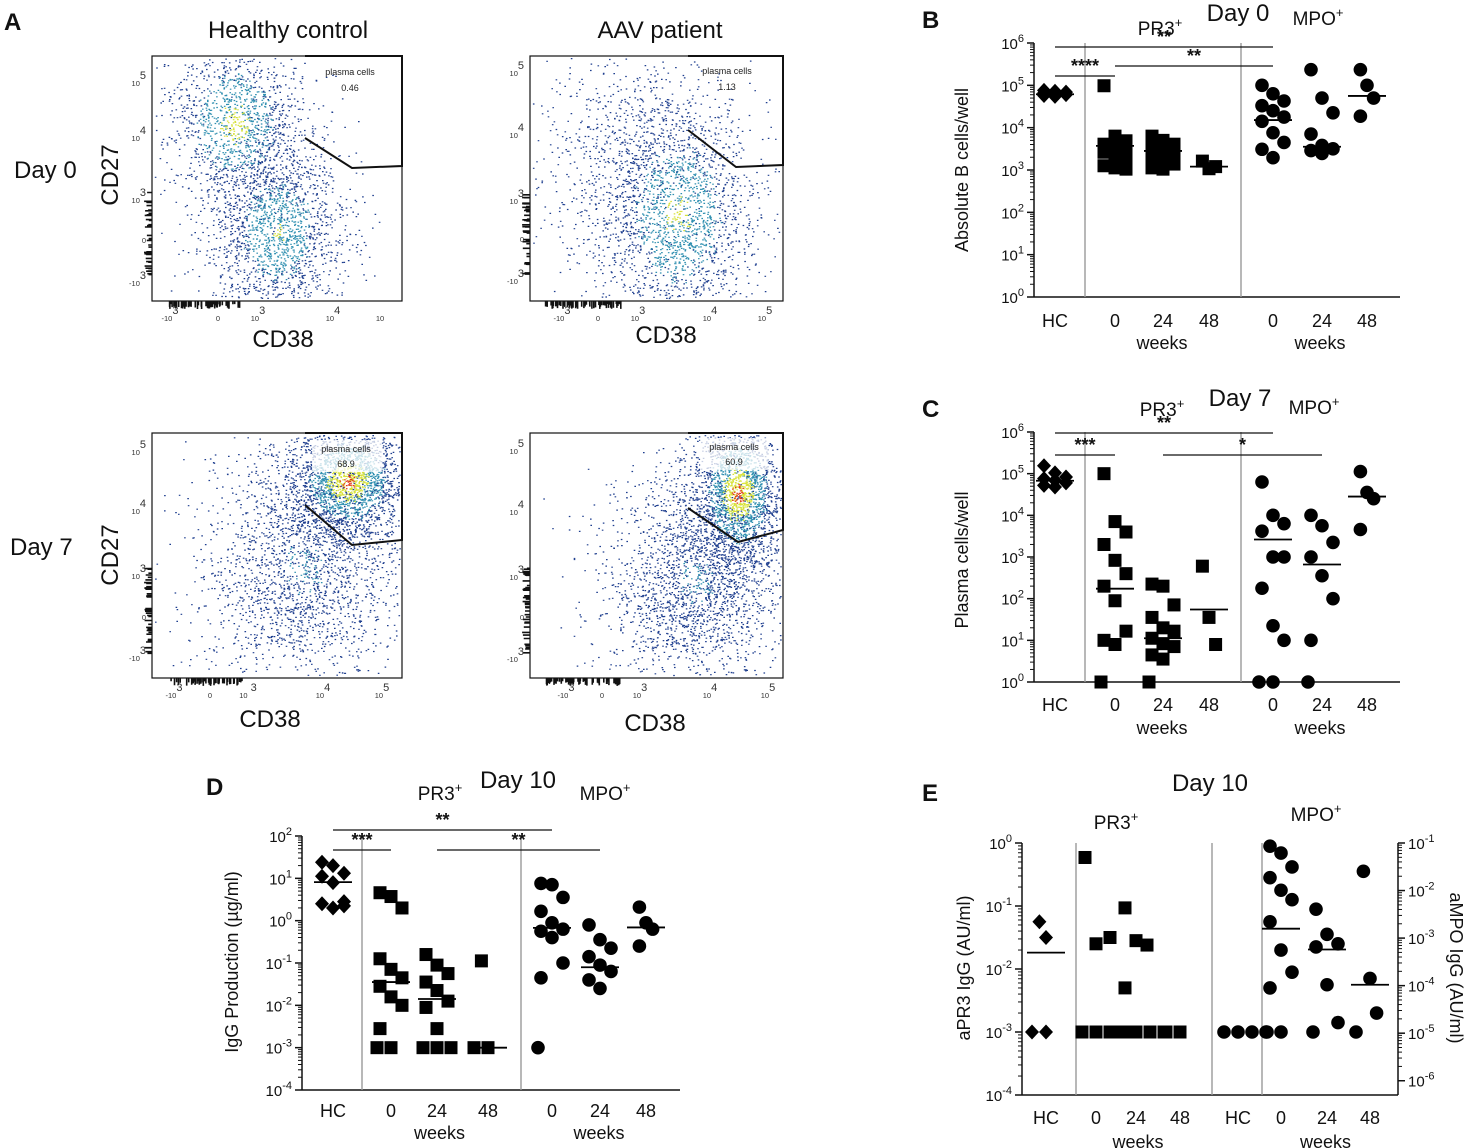 The height and width of the screenshot is (1148, 1467). I want to click on y-tick-label: 10⁻³, so click(999, 1032).